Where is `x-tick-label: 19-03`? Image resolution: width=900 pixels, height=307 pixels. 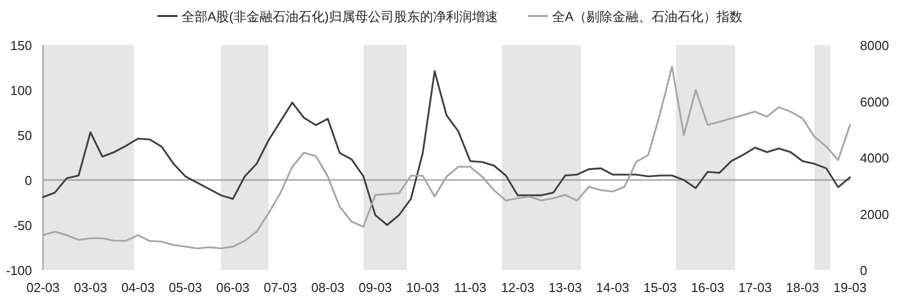 x-tick-label: 19-03 is located at coordinates (850, 287).